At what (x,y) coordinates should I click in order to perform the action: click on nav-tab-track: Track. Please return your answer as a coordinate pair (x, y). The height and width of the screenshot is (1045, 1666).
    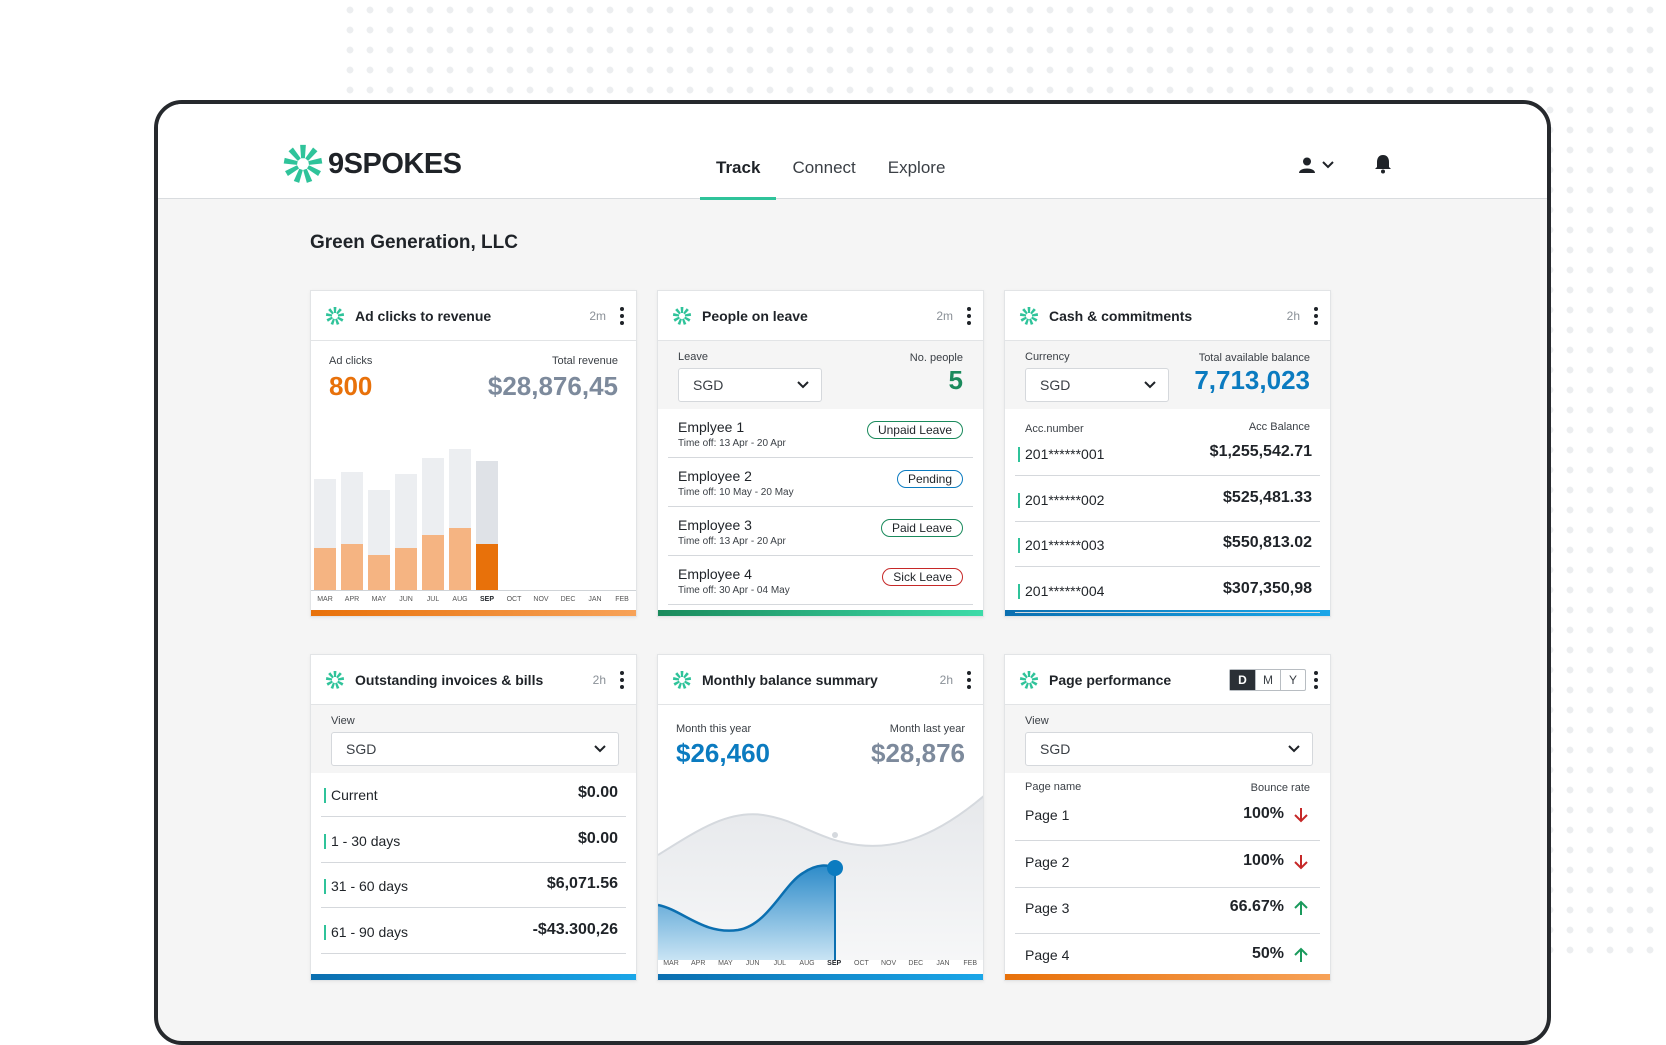
    Looking at the image, I should click on (738, 152).